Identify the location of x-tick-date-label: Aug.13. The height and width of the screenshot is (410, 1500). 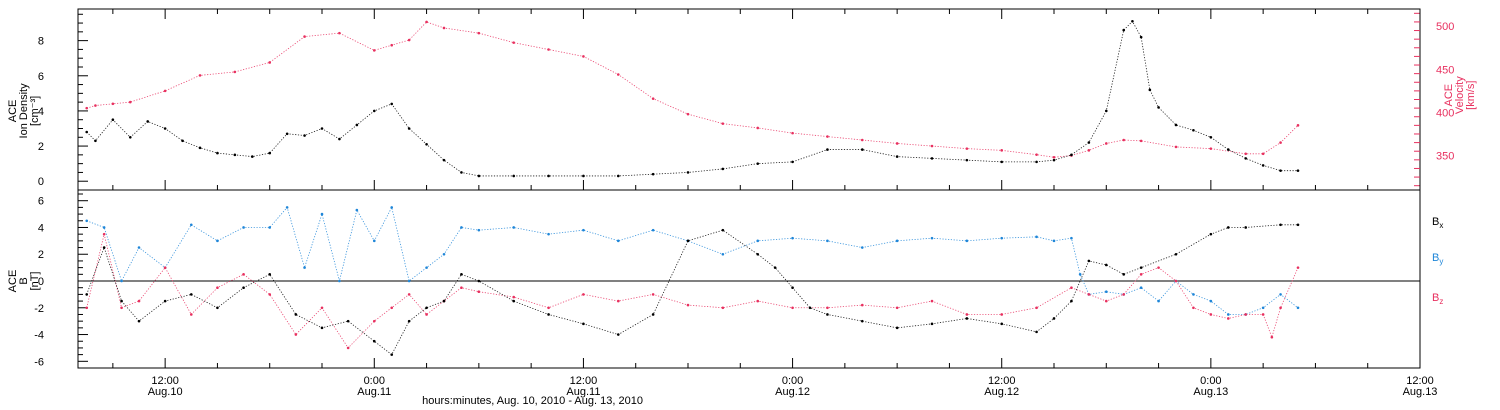
(1420, 392).